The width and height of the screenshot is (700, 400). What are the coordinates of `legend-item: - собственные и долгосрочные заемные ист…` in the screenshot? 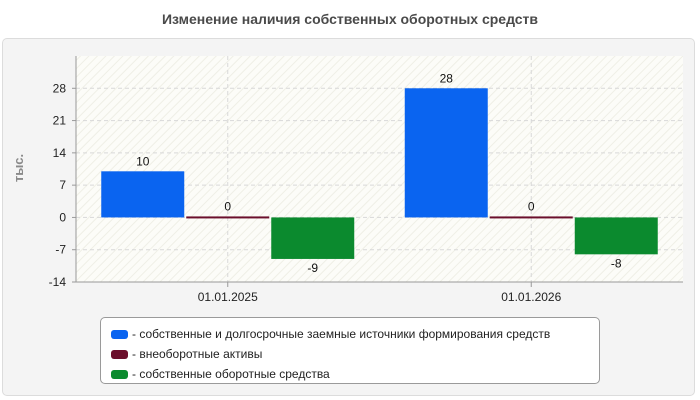 It's located at (355, 334).